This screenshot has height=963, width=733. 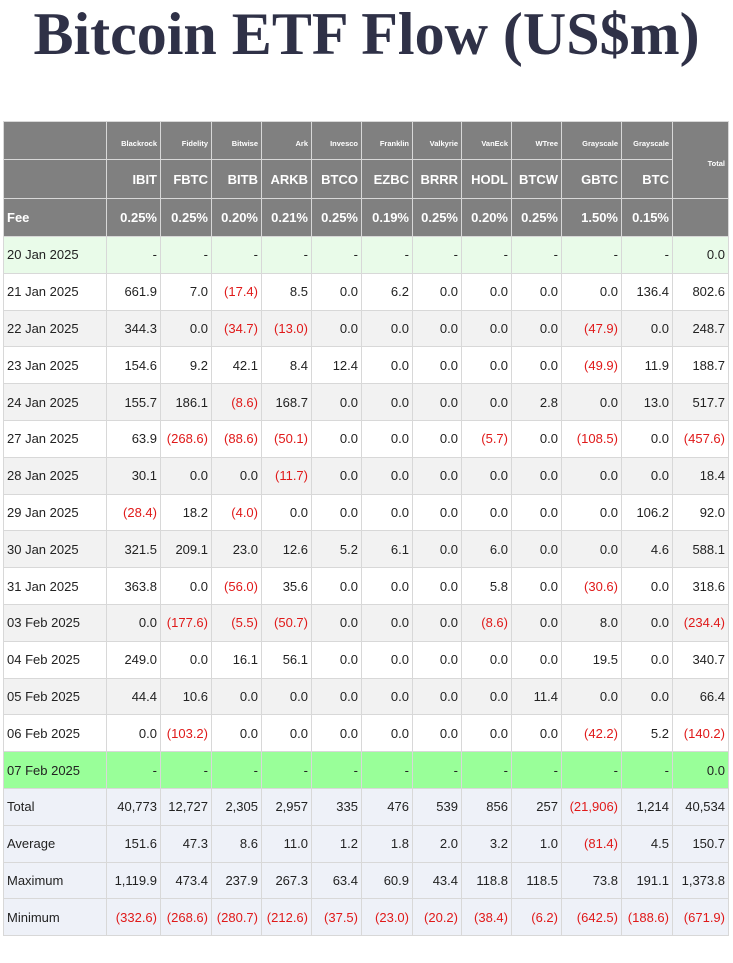 I want to click on row-label: 07 Feb 2025, so click(x=55, y=770).